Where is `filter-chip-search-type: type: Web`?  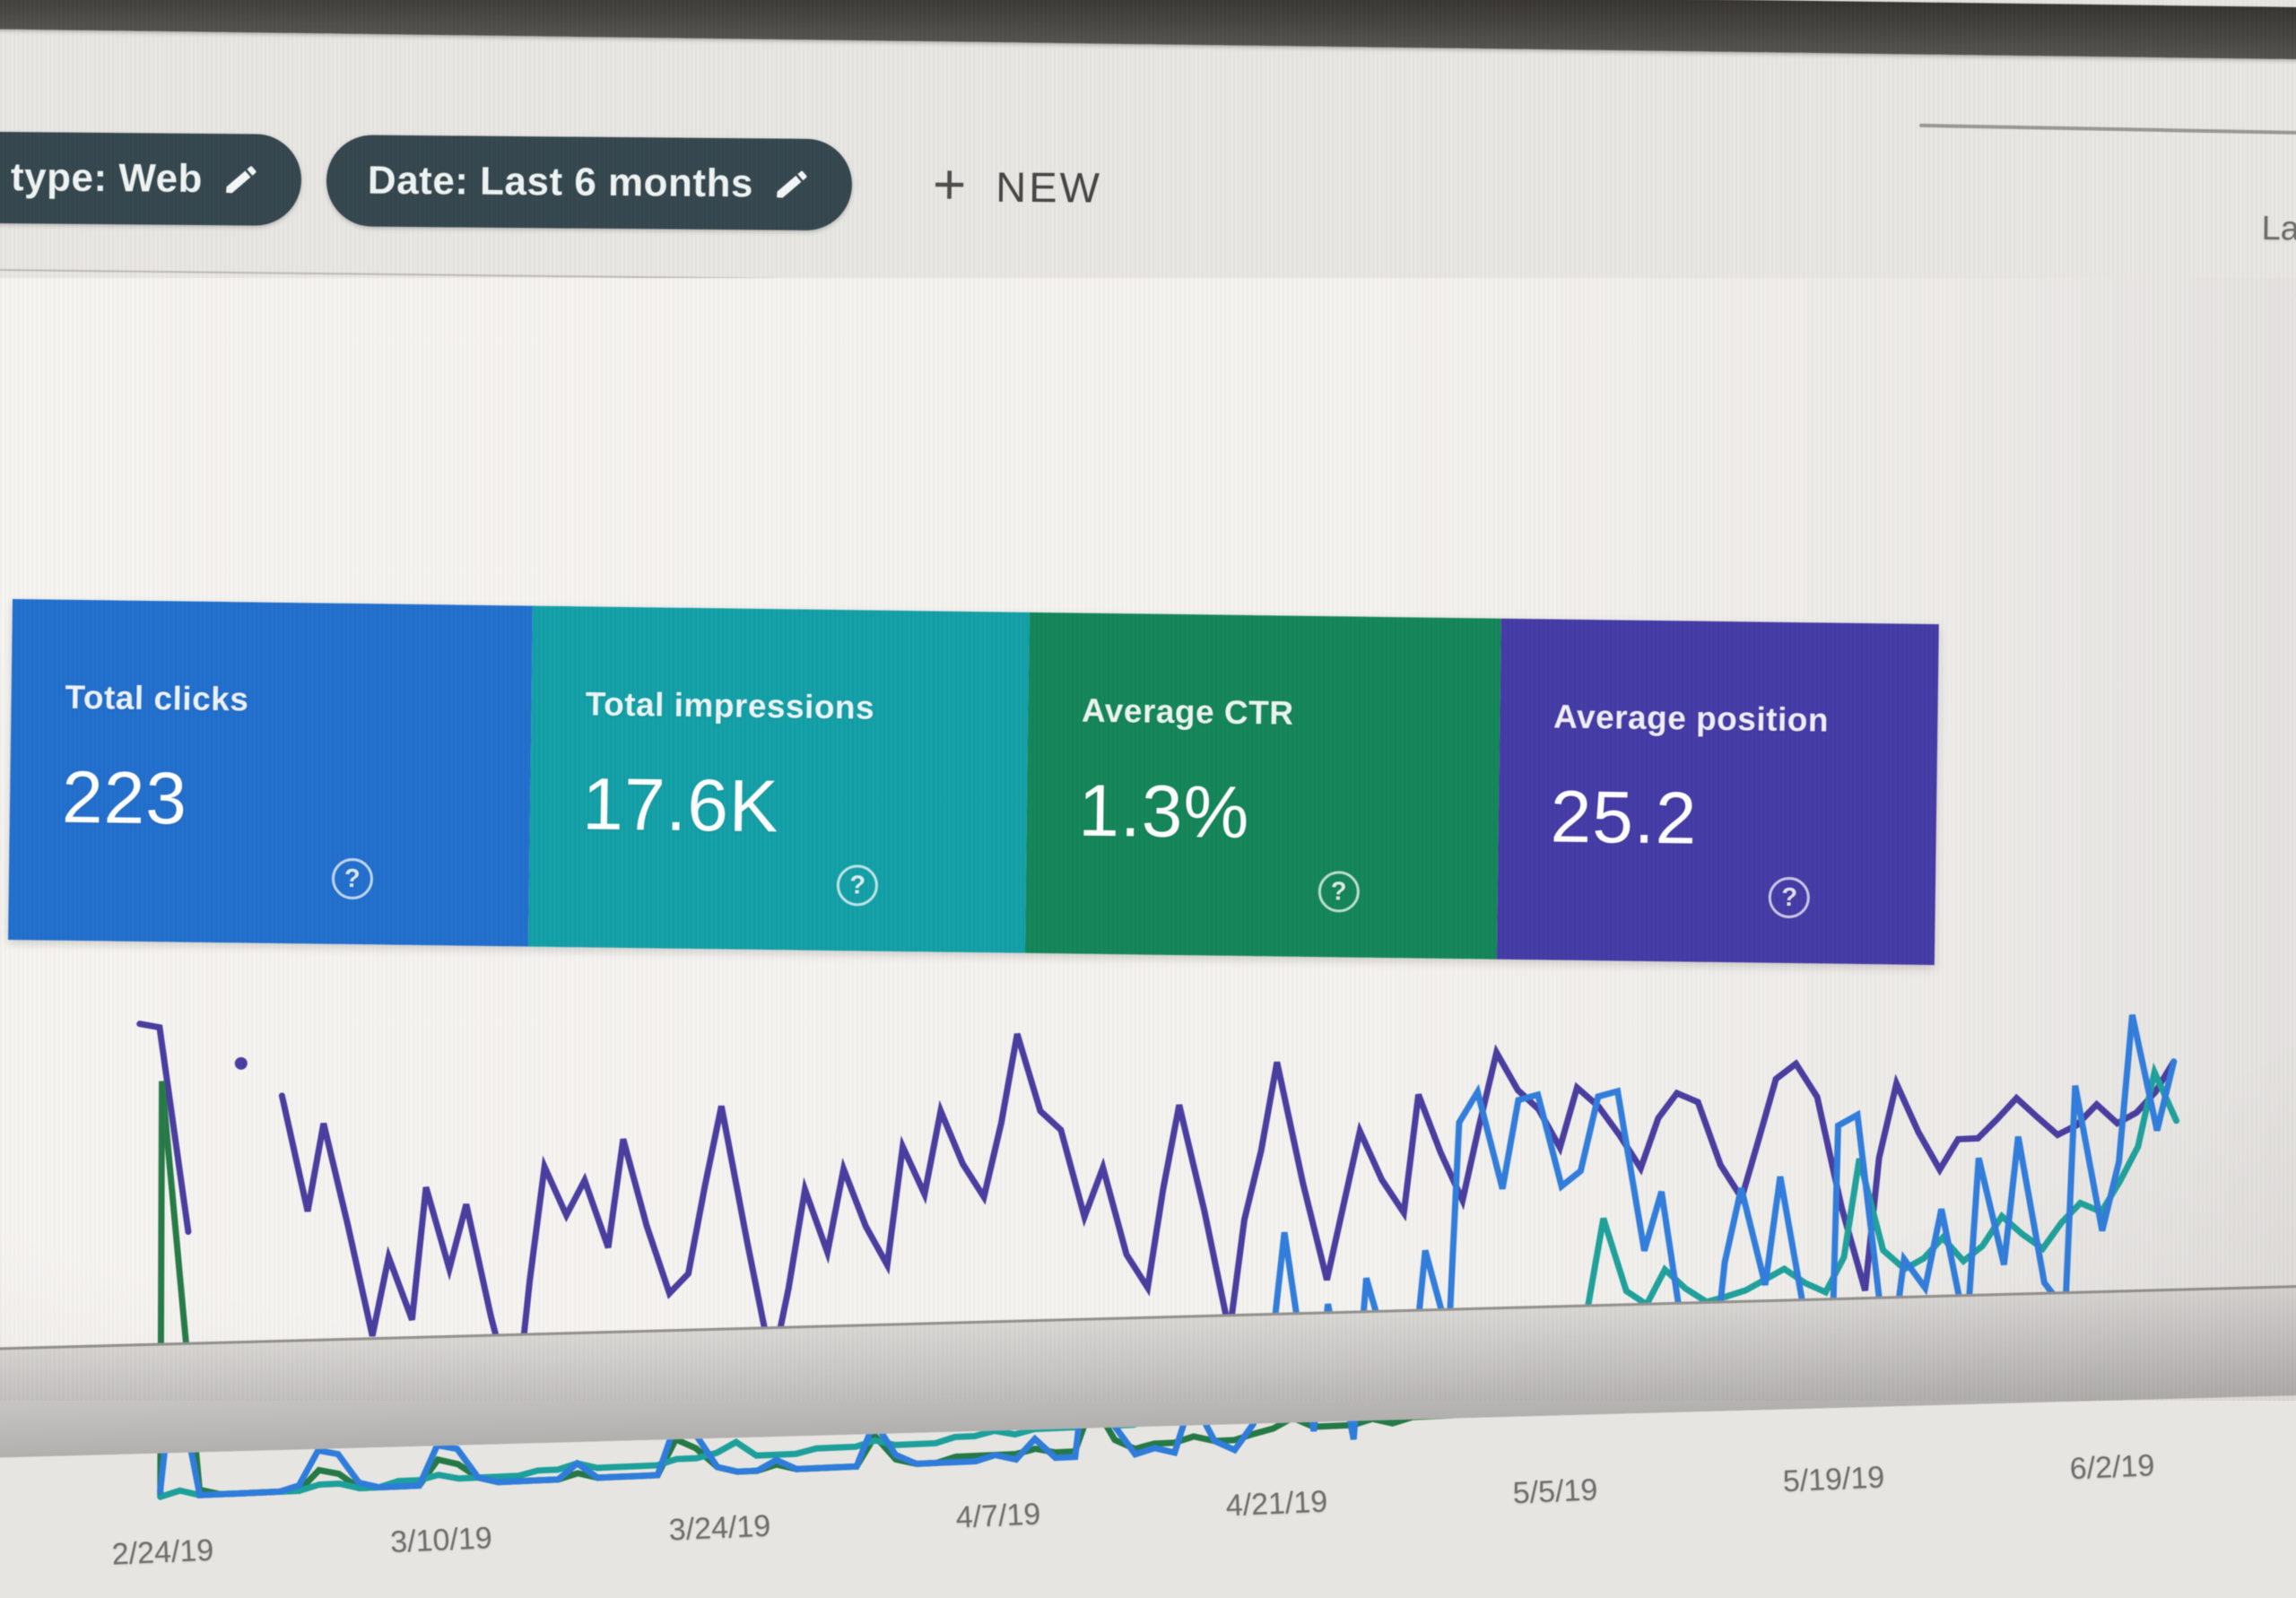
filter-chip-search-type: type: Web is located at coordinates (150, 178).